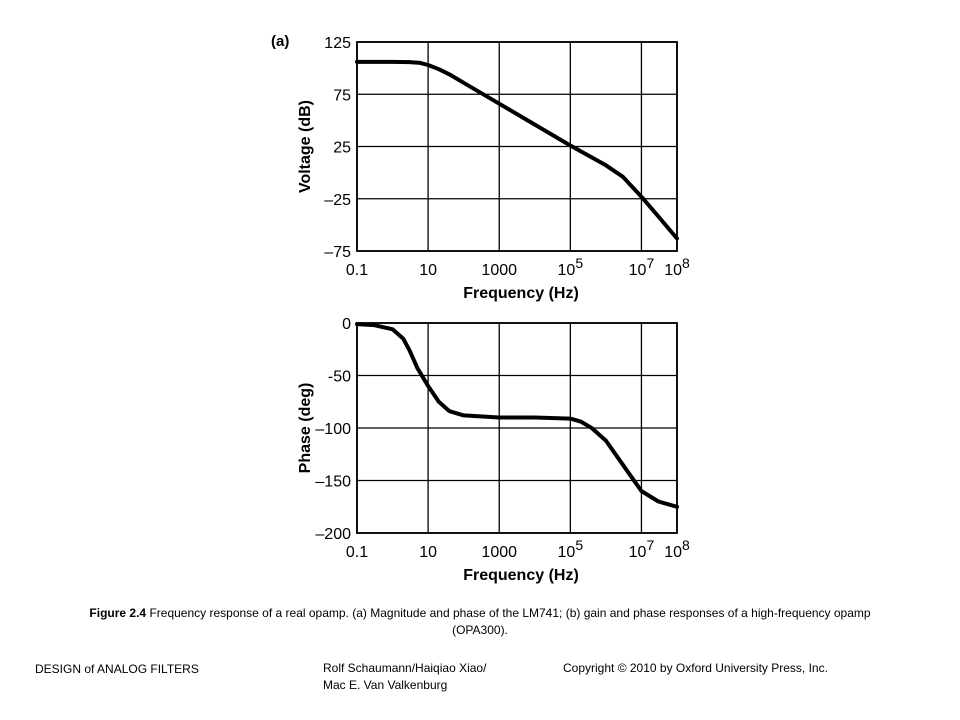 The height and width of the screenshot is (720, 960). Describe the element at coordinates (385, 685) in the screenshot. I see `footer-authors-line2: Mac E. Van Valkenburg` at that location.